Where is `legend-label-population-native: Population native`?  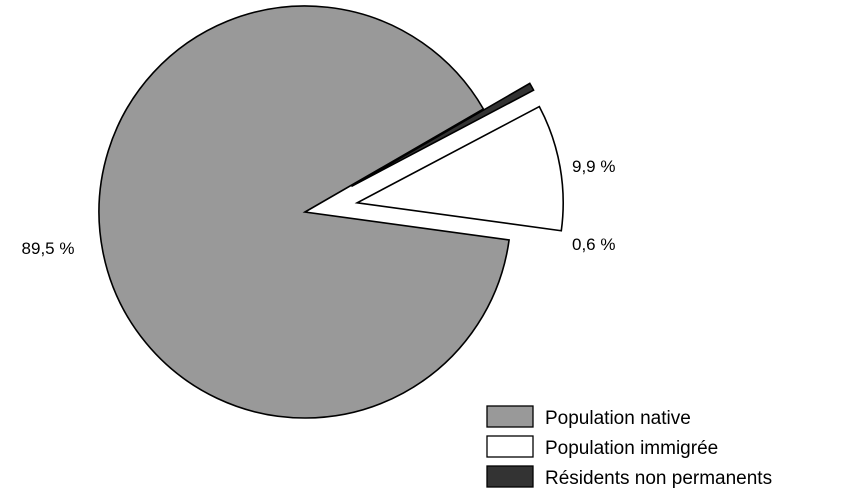 legend-label-population-native: Population native is located at coordinates (618, 418).